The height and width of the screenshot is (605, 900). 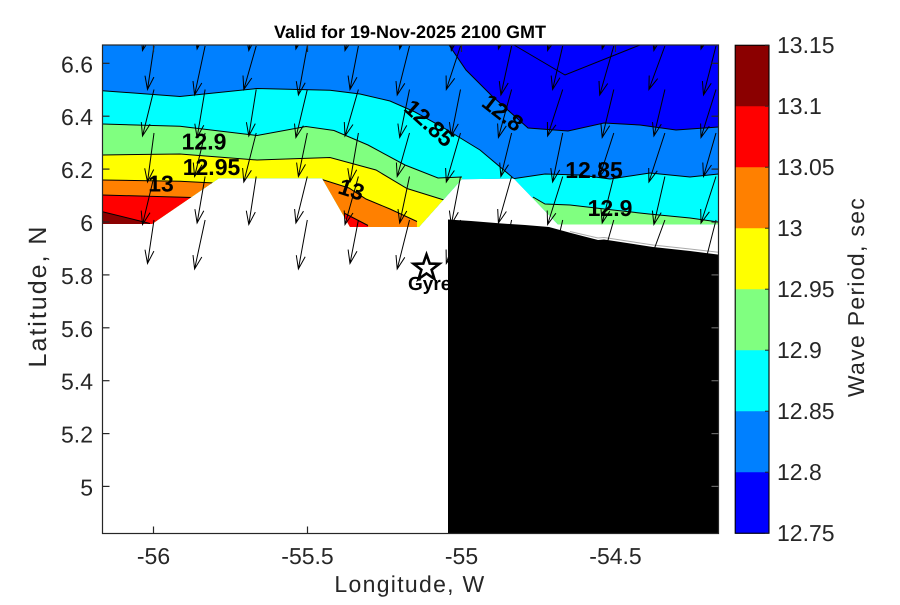 What do you see at coordinates (461, 556) in the screenshot?
I see `svg-text: -55` at bounding box center [461, 556].